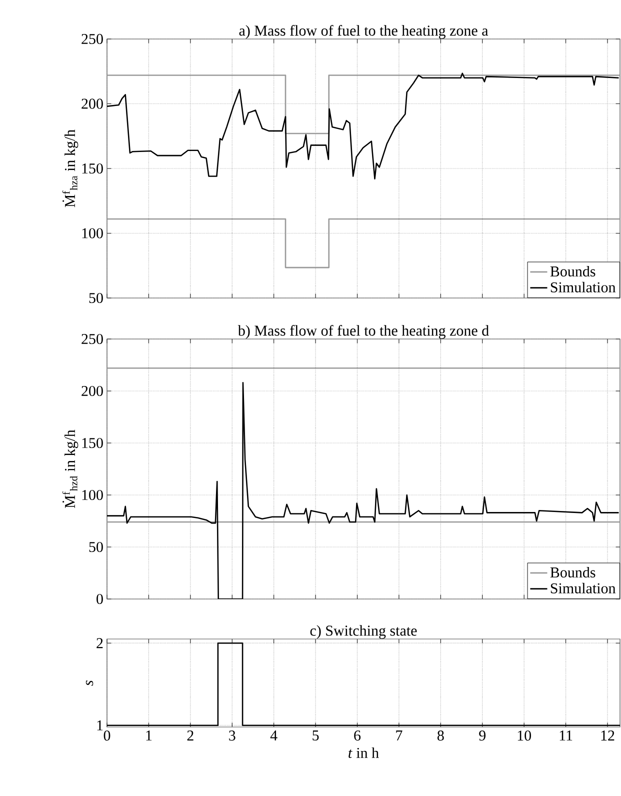 The image size is (621, 796). Describe the element at coordinates (232, 735) in the screenshot. I see `x-tick-label: 3` at that location.